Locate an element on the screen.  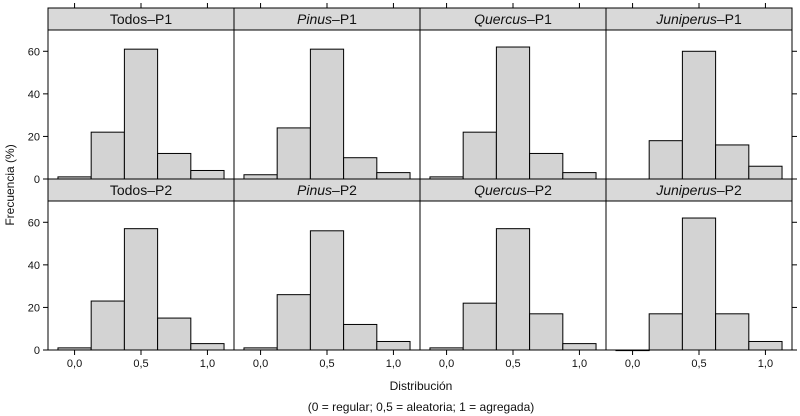
panel-title: Todos–P1 is located at coordinates (141, 19).